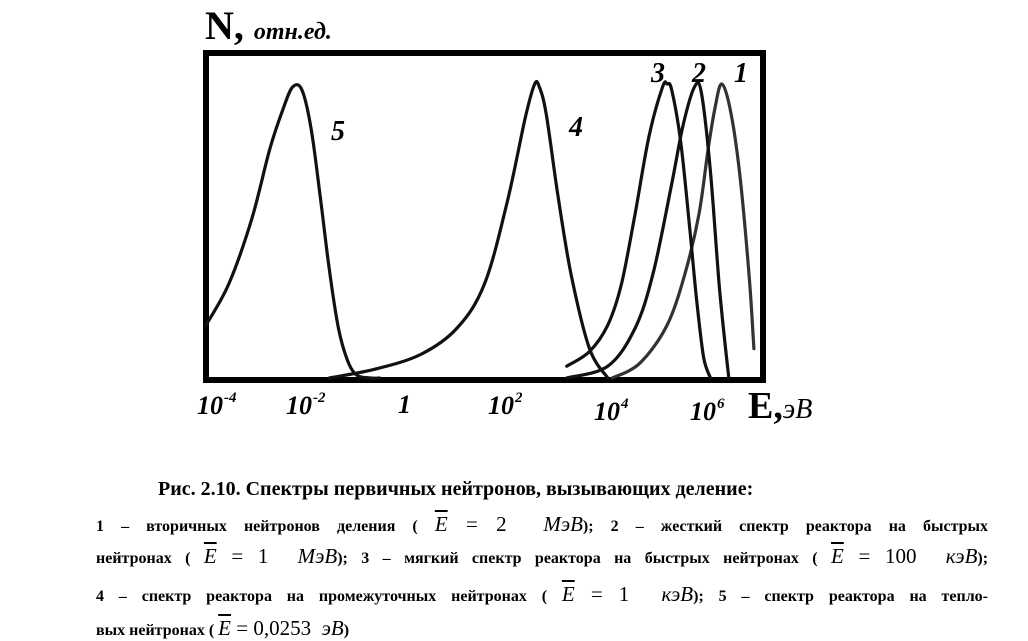 This screenshot has width=1028, height=641. Describe the element at coordinates (699, 73) in the screenshot. I see `curve-label-2: 2` at that location.